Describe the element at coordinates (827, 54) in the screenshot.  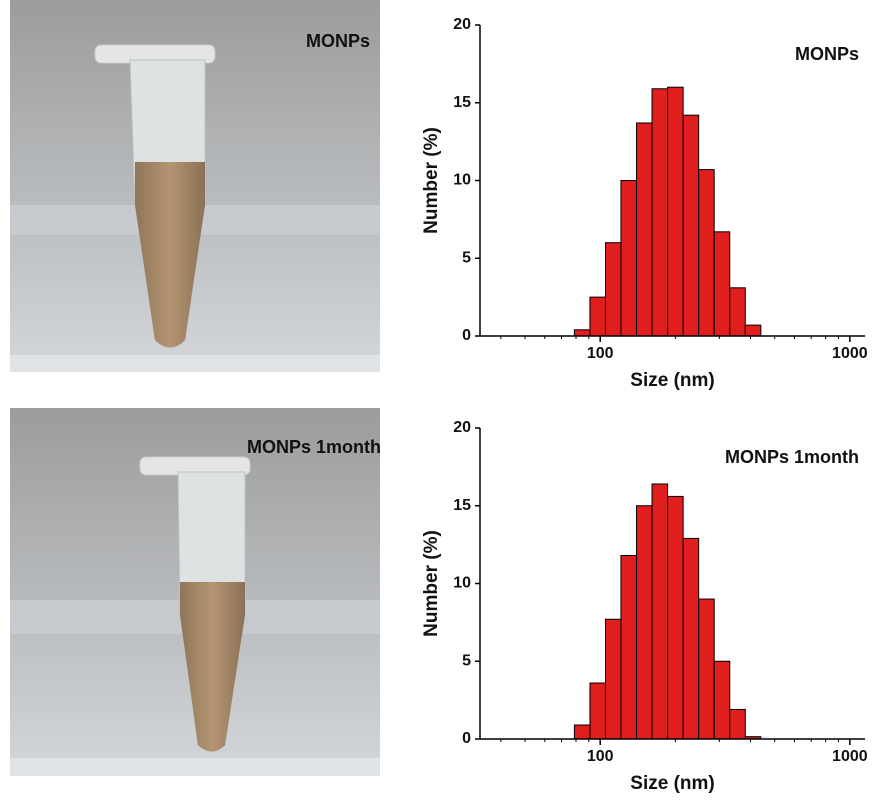
I see `chart-title: MONPs` at that location.